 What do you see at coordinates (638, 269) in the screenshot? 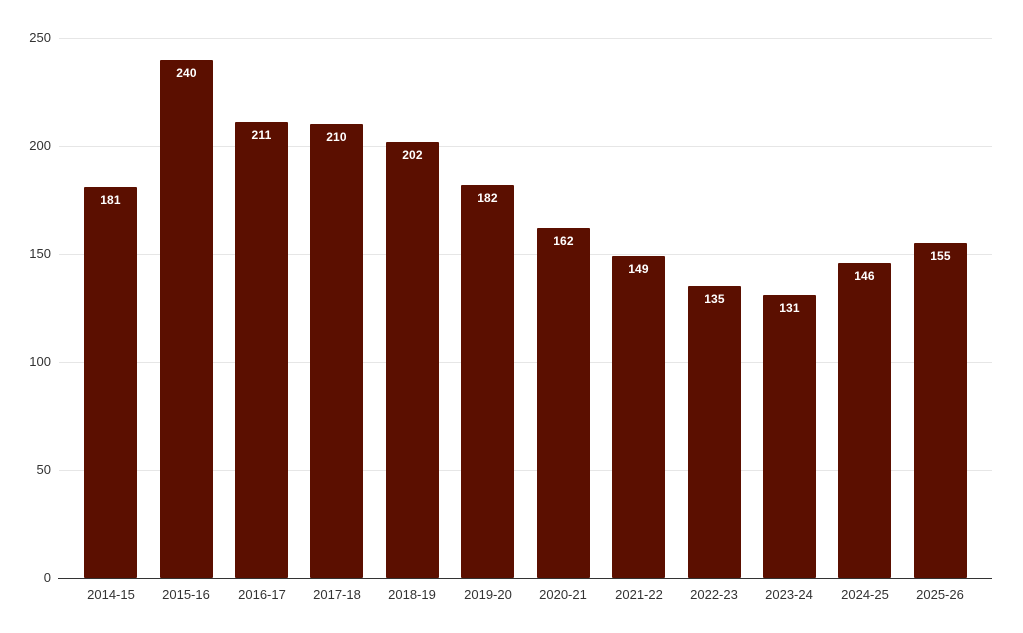
I see `bar-value-label: 149` at bounding box center [638, 269].